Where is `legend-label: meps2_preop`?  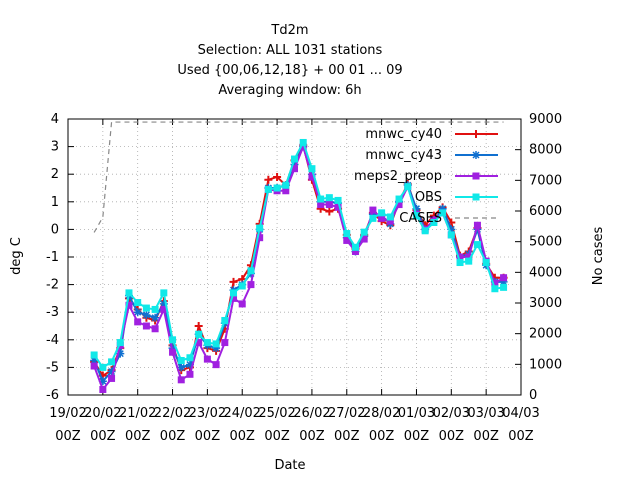 legend-label: meps2_preop is located at coordinates (398, 176).